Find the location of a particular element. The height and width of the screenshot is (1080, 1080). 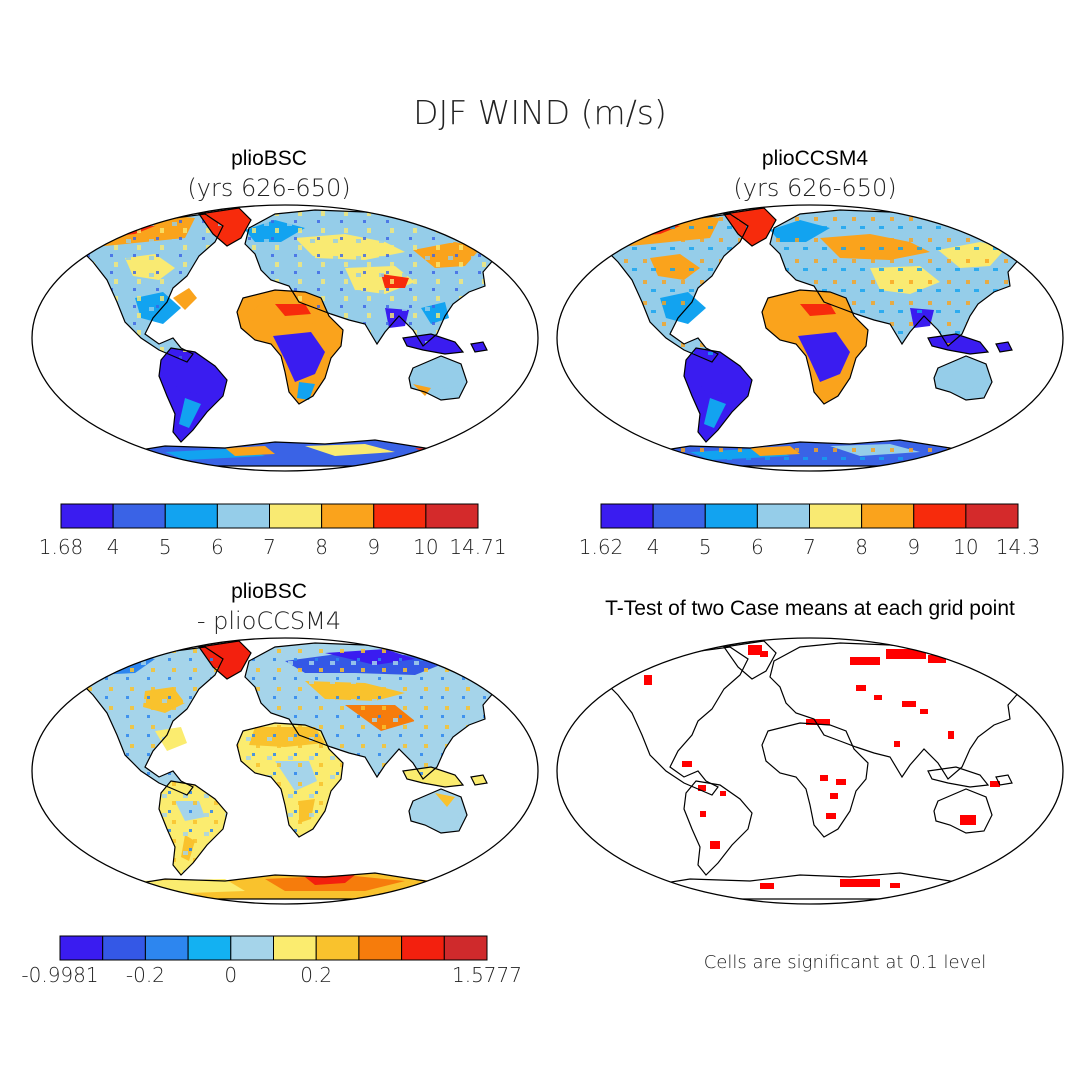

panel-title-tl: plioBSC is located at coordinates (269, 158).